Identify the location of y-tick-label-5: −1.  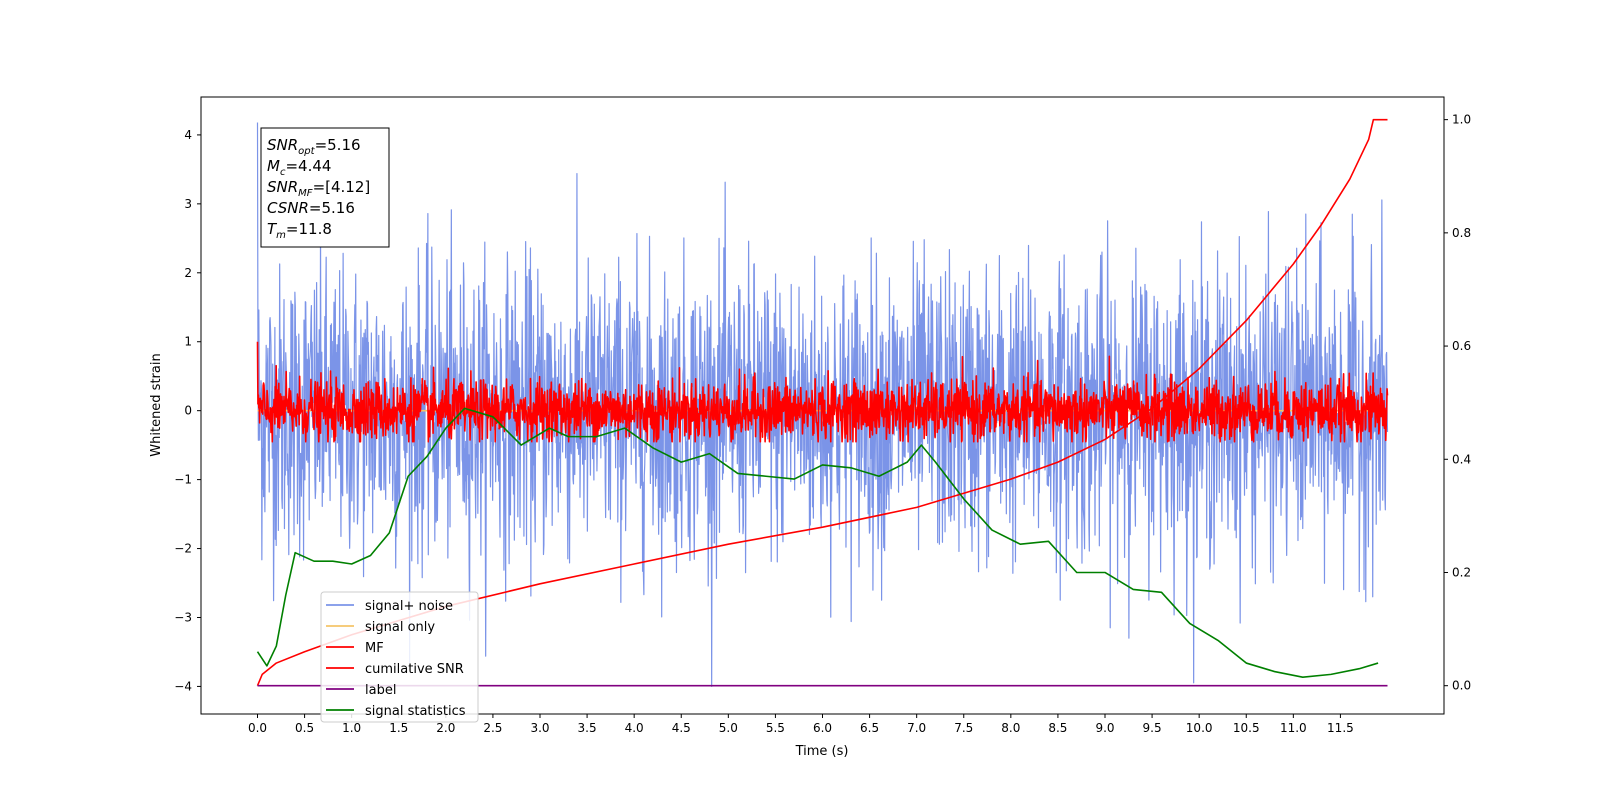
(183, 480).